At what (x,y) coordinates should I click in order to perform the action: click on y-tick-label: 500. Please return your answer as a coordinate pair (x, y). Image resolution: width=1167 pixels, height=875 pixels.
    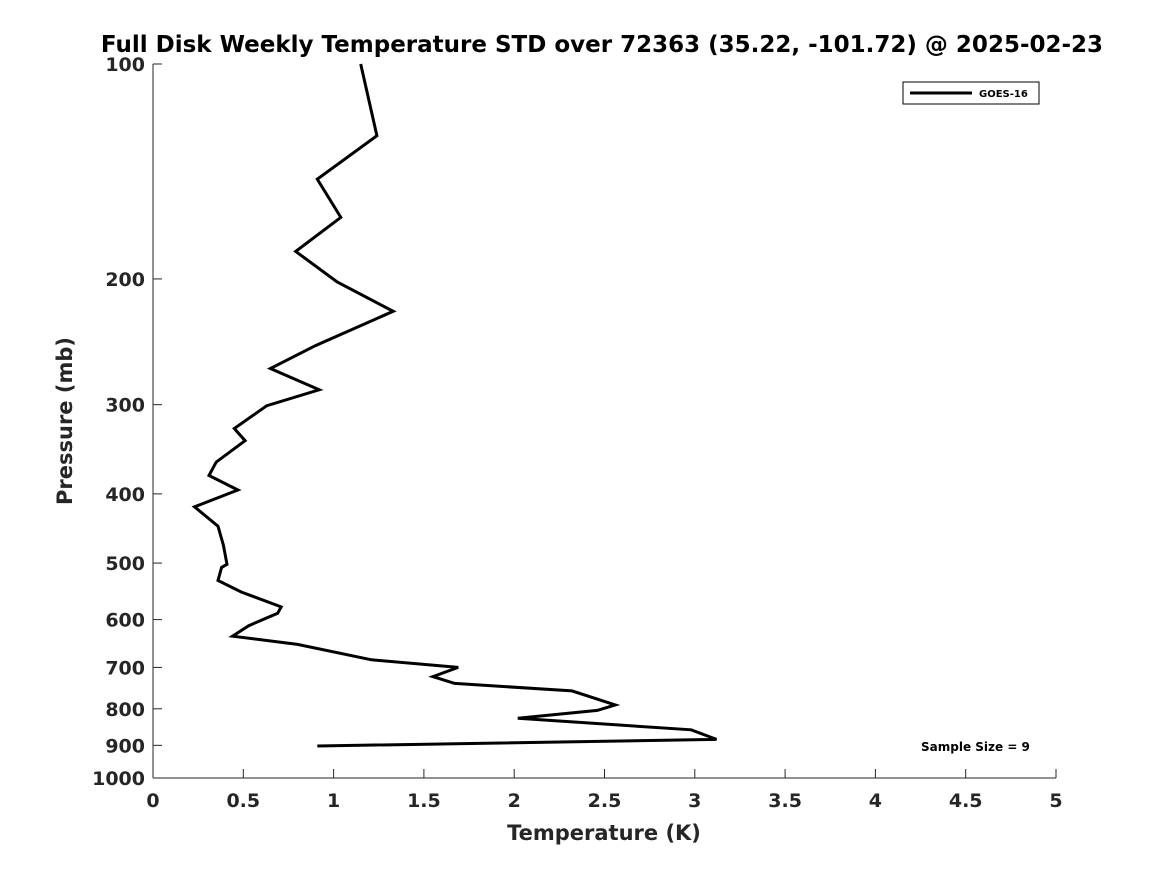
    Looking at the image, I should click on (125, 564).